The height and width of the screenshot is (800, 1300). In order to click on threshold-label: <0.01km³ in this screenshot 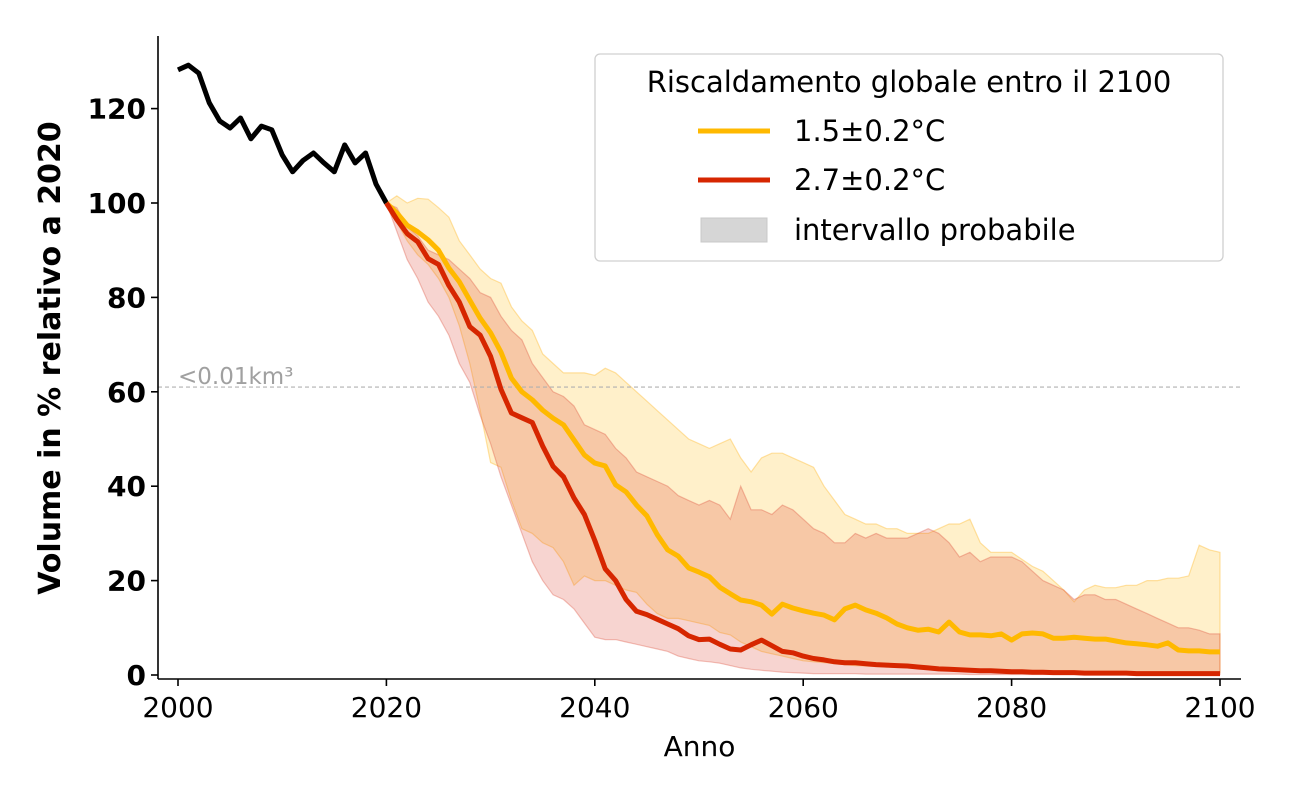, I will do `click(235, 377)`.